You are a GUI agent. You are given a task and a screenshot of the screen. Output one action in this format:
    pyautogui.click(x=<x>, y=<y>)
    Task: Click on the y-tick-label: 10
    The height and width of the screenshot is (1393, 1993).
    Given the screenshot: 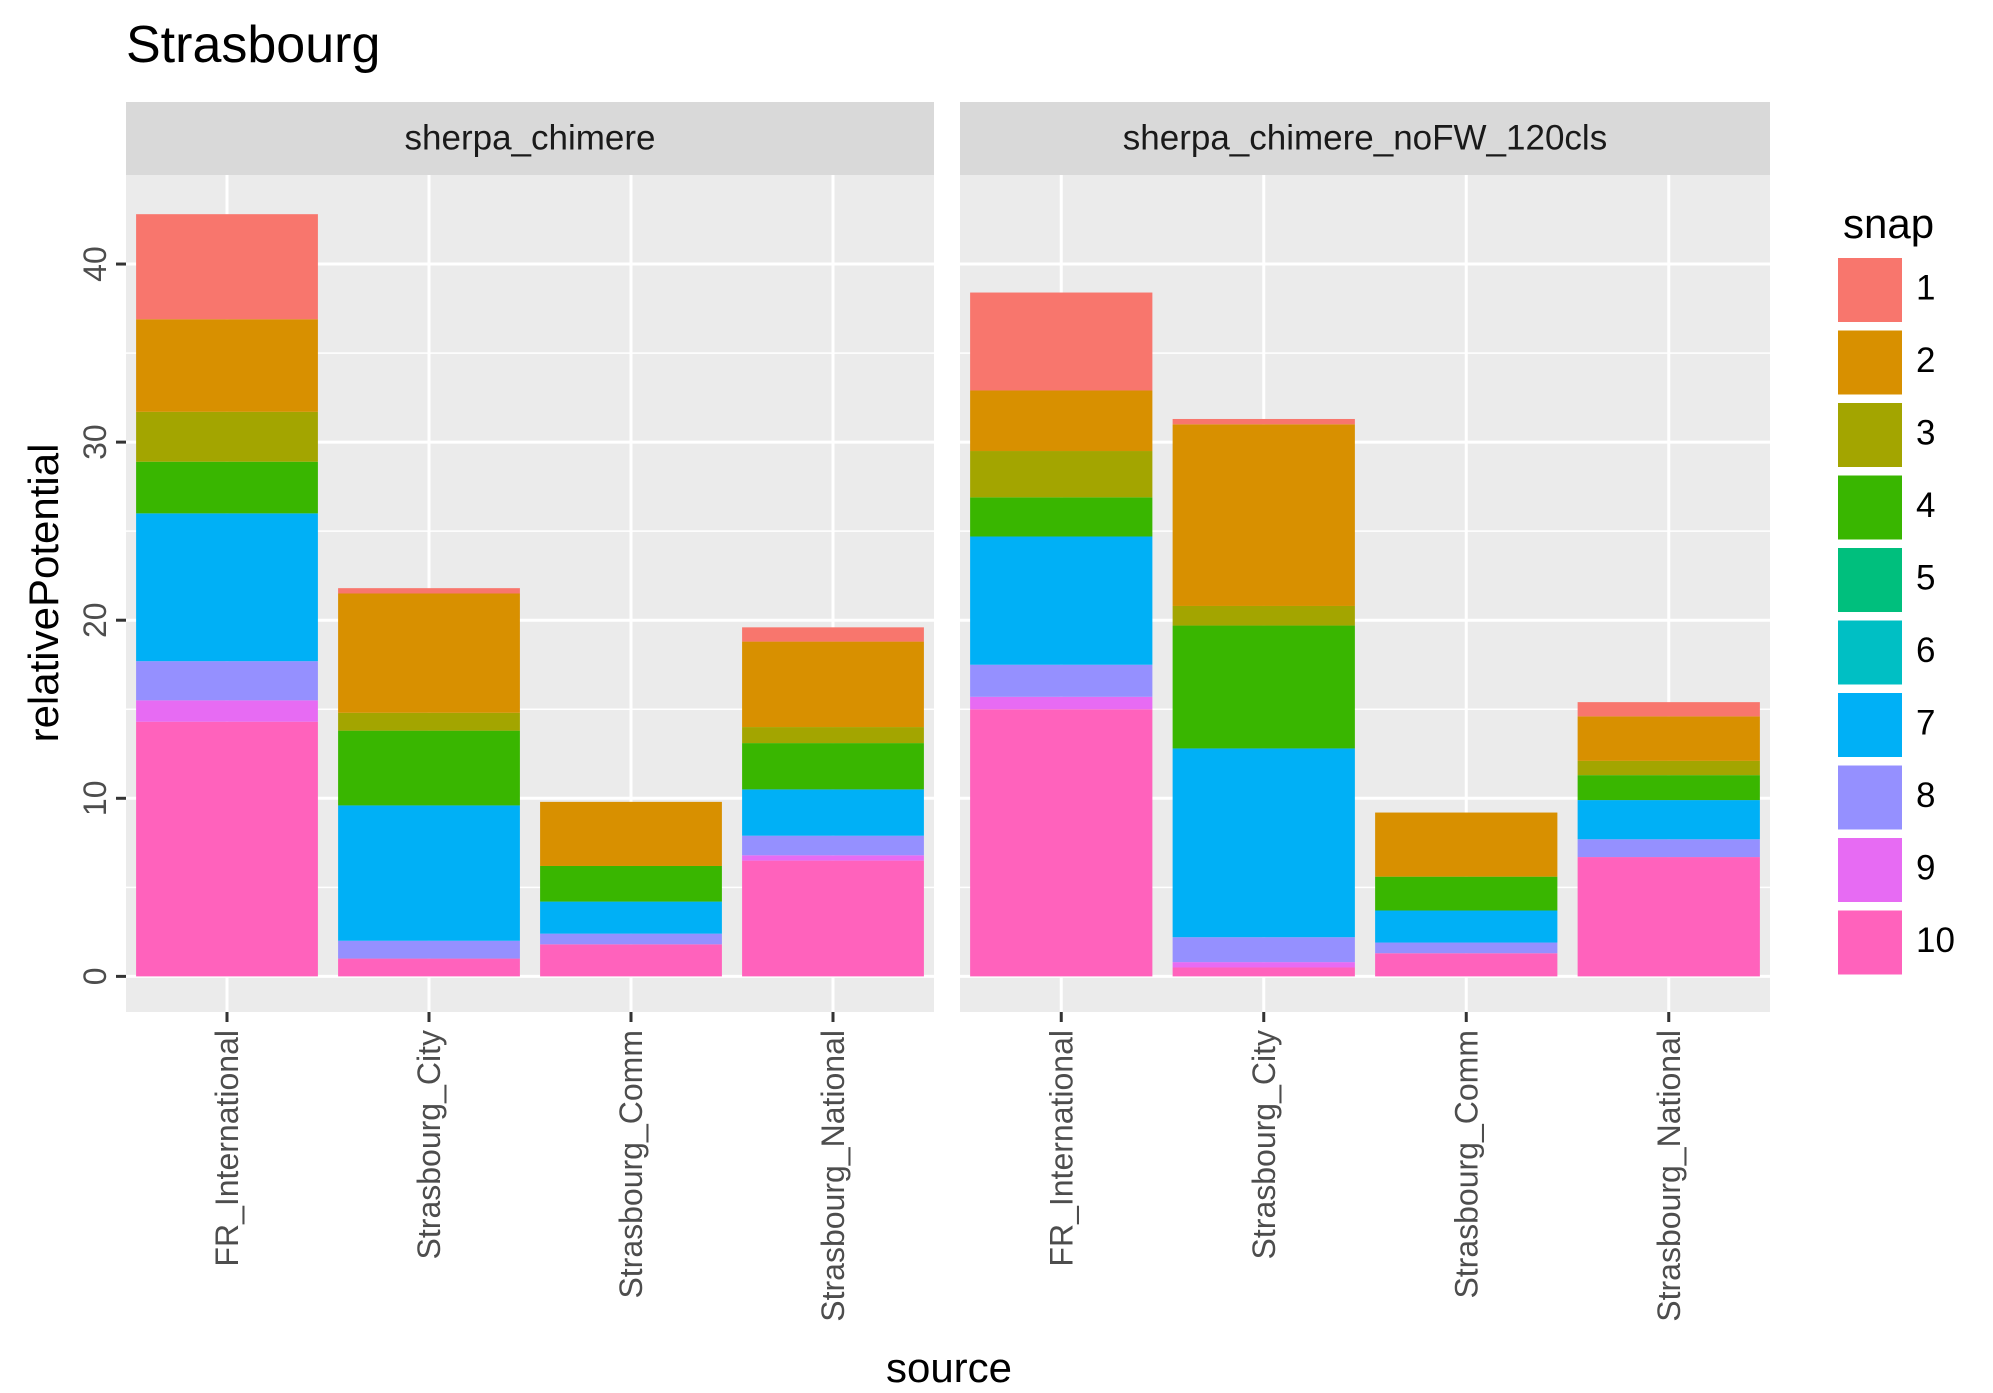 What is the action you would take?
    pyautogui.click(x=95, y=799)
    